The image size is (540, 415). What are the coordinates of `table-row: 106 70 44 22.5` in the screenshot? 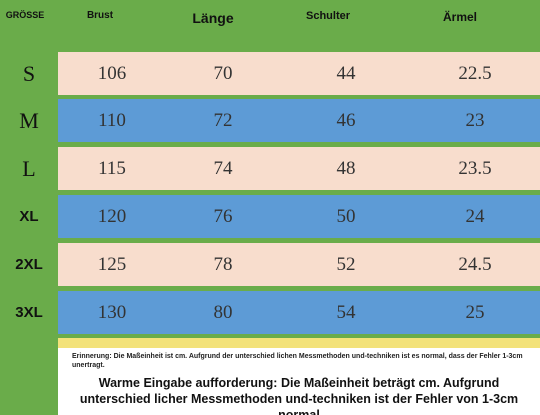 It's located at (299, 73).